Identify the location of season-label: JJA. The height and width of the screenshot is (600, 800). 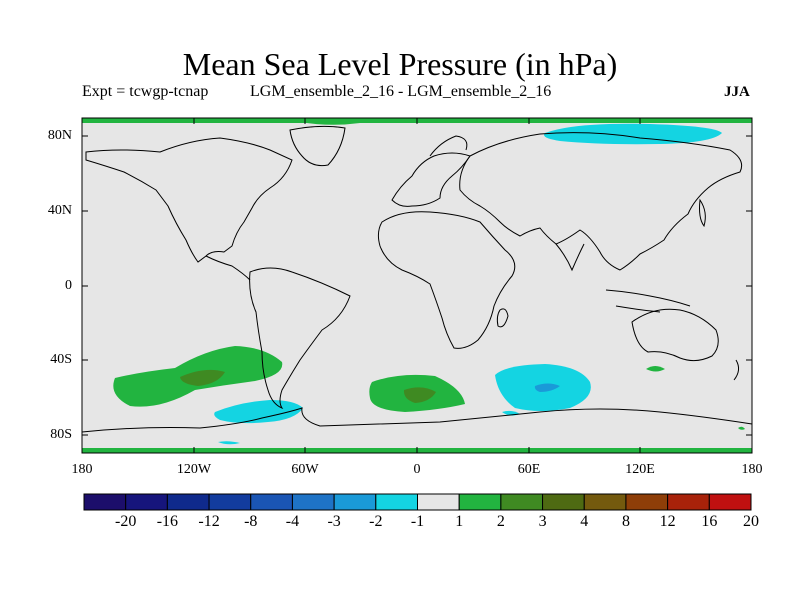
(737, 92).